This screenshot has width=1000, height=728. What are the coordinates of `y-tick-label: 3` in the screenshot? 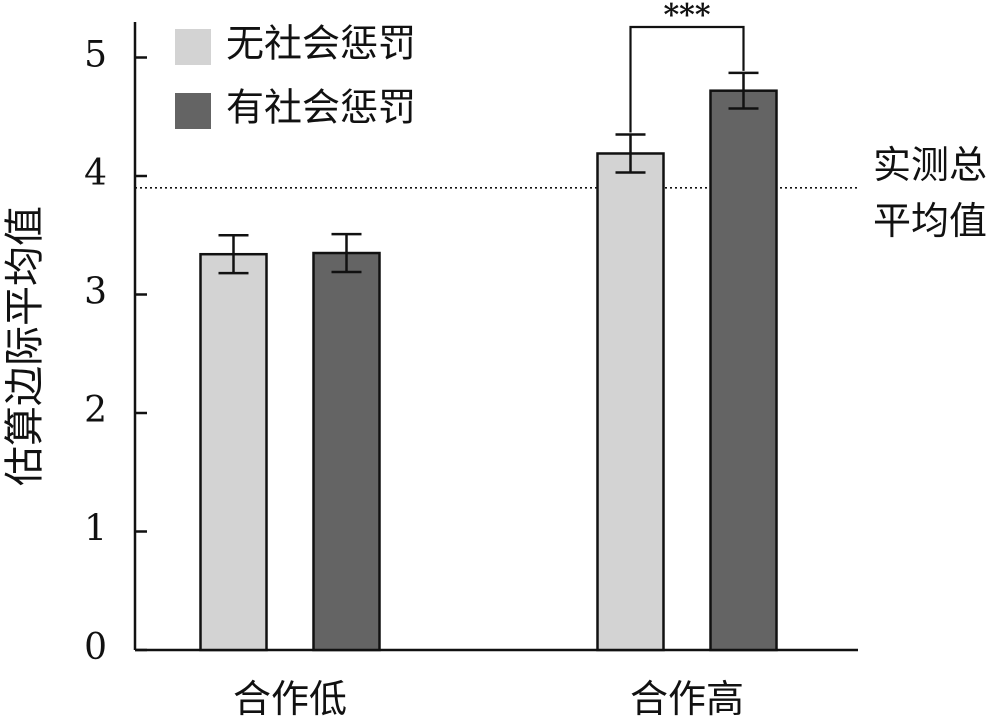 It's located at (95, 292).